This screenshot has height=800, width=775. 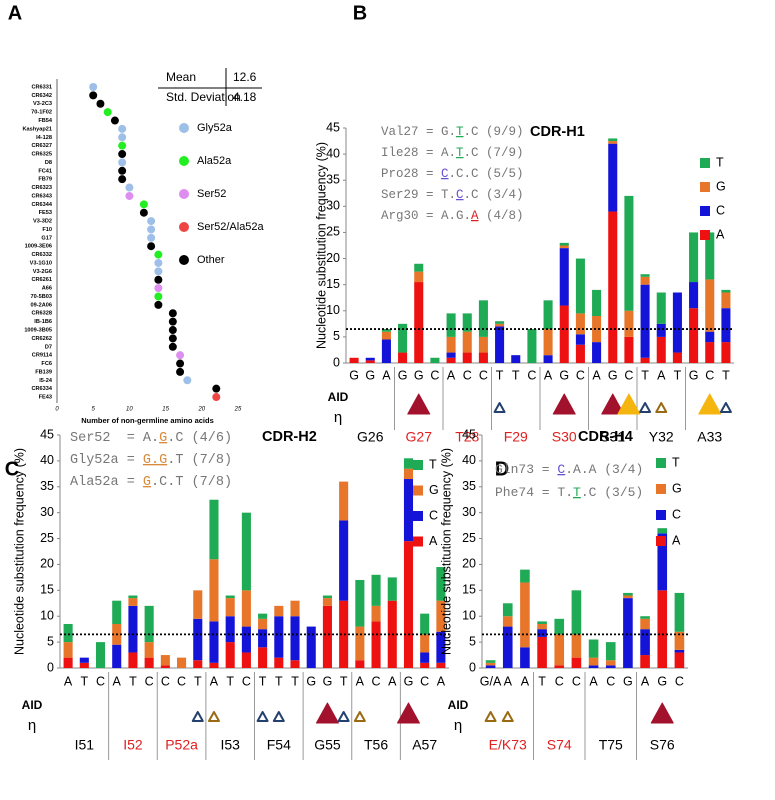 What do you see at coordinates (502, 469) in the screenshot?
I see `panel-letter: D` at bounding box center [502, 469].